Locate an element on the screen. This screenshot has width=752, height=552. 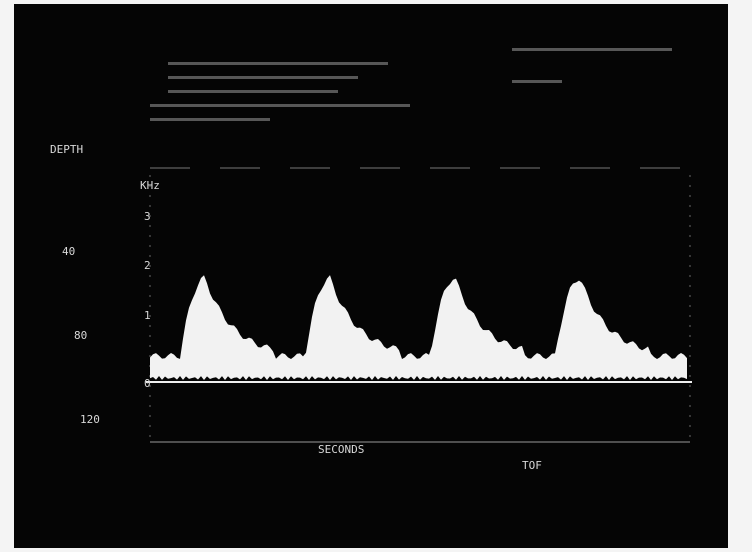
doppler-waveform is located at coordinates (418, 327).